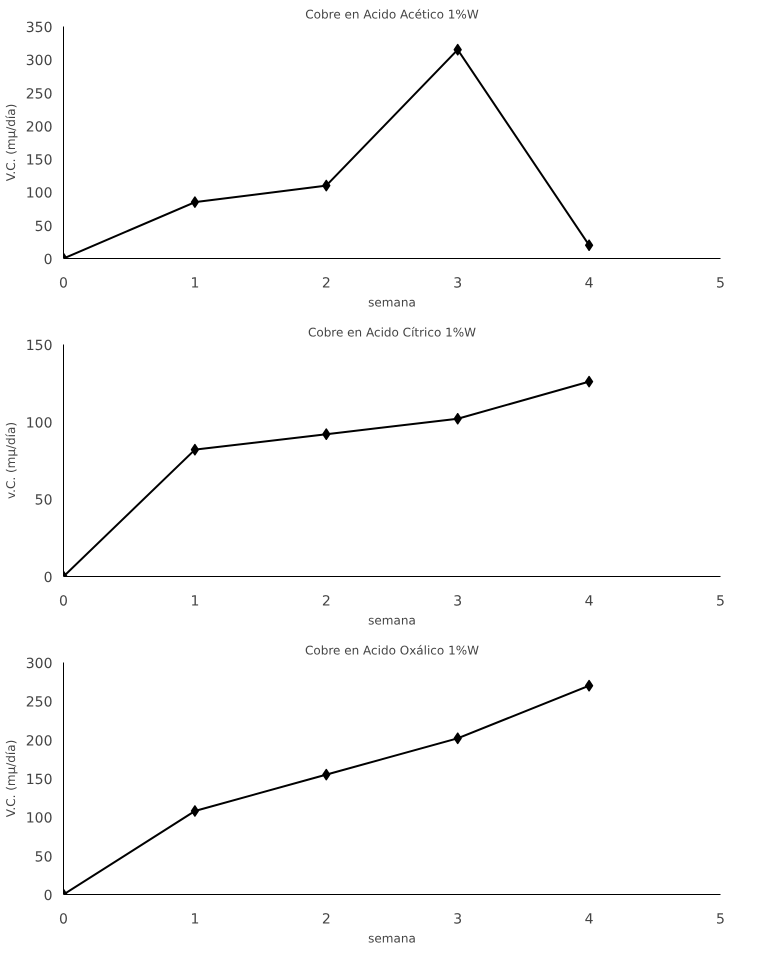 This screenshot has width=778, height=964. What do you see at coordinates (39, 28) in the screenshot?
I see `y-tick-label: 350` at bounding box center [39, 28].